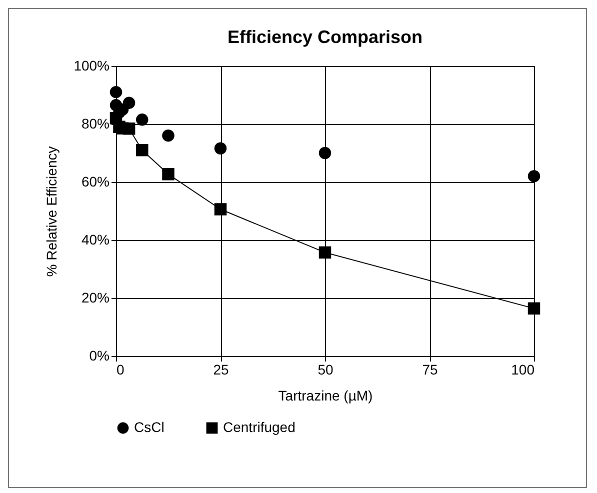 This screenshot has height=493, width=597. I want to click on x-tick-label: 100, so click(523, 370).